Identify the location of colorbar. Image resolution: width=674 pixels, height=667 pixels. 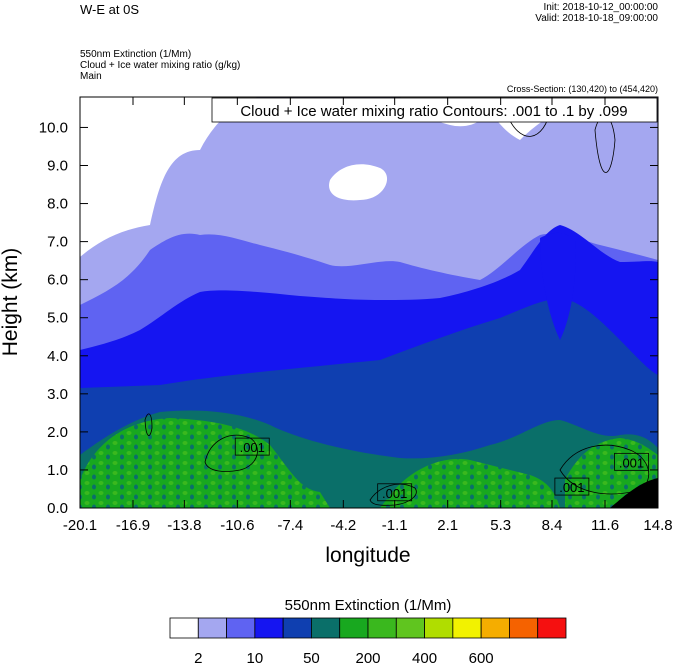
(368, 628).